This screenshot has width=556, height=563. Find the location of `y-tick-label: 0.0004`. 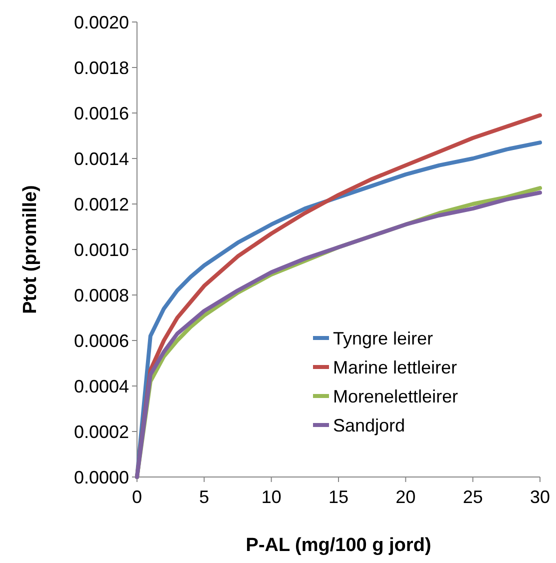

y-tick-label: 0.0004 is located at coordinates (101, 386).